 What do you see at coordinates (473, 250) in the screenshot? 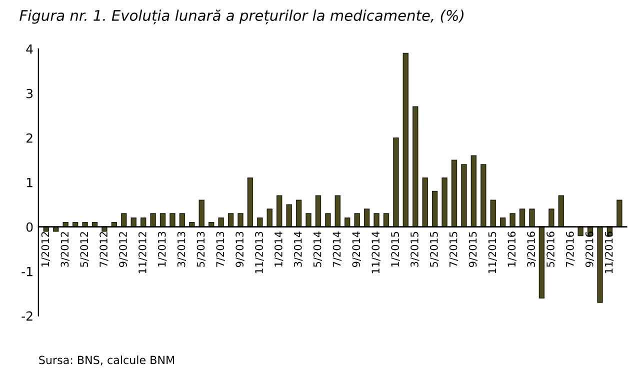
I see `x-tick-label: 9/2015` at bounding box center [473, 250].